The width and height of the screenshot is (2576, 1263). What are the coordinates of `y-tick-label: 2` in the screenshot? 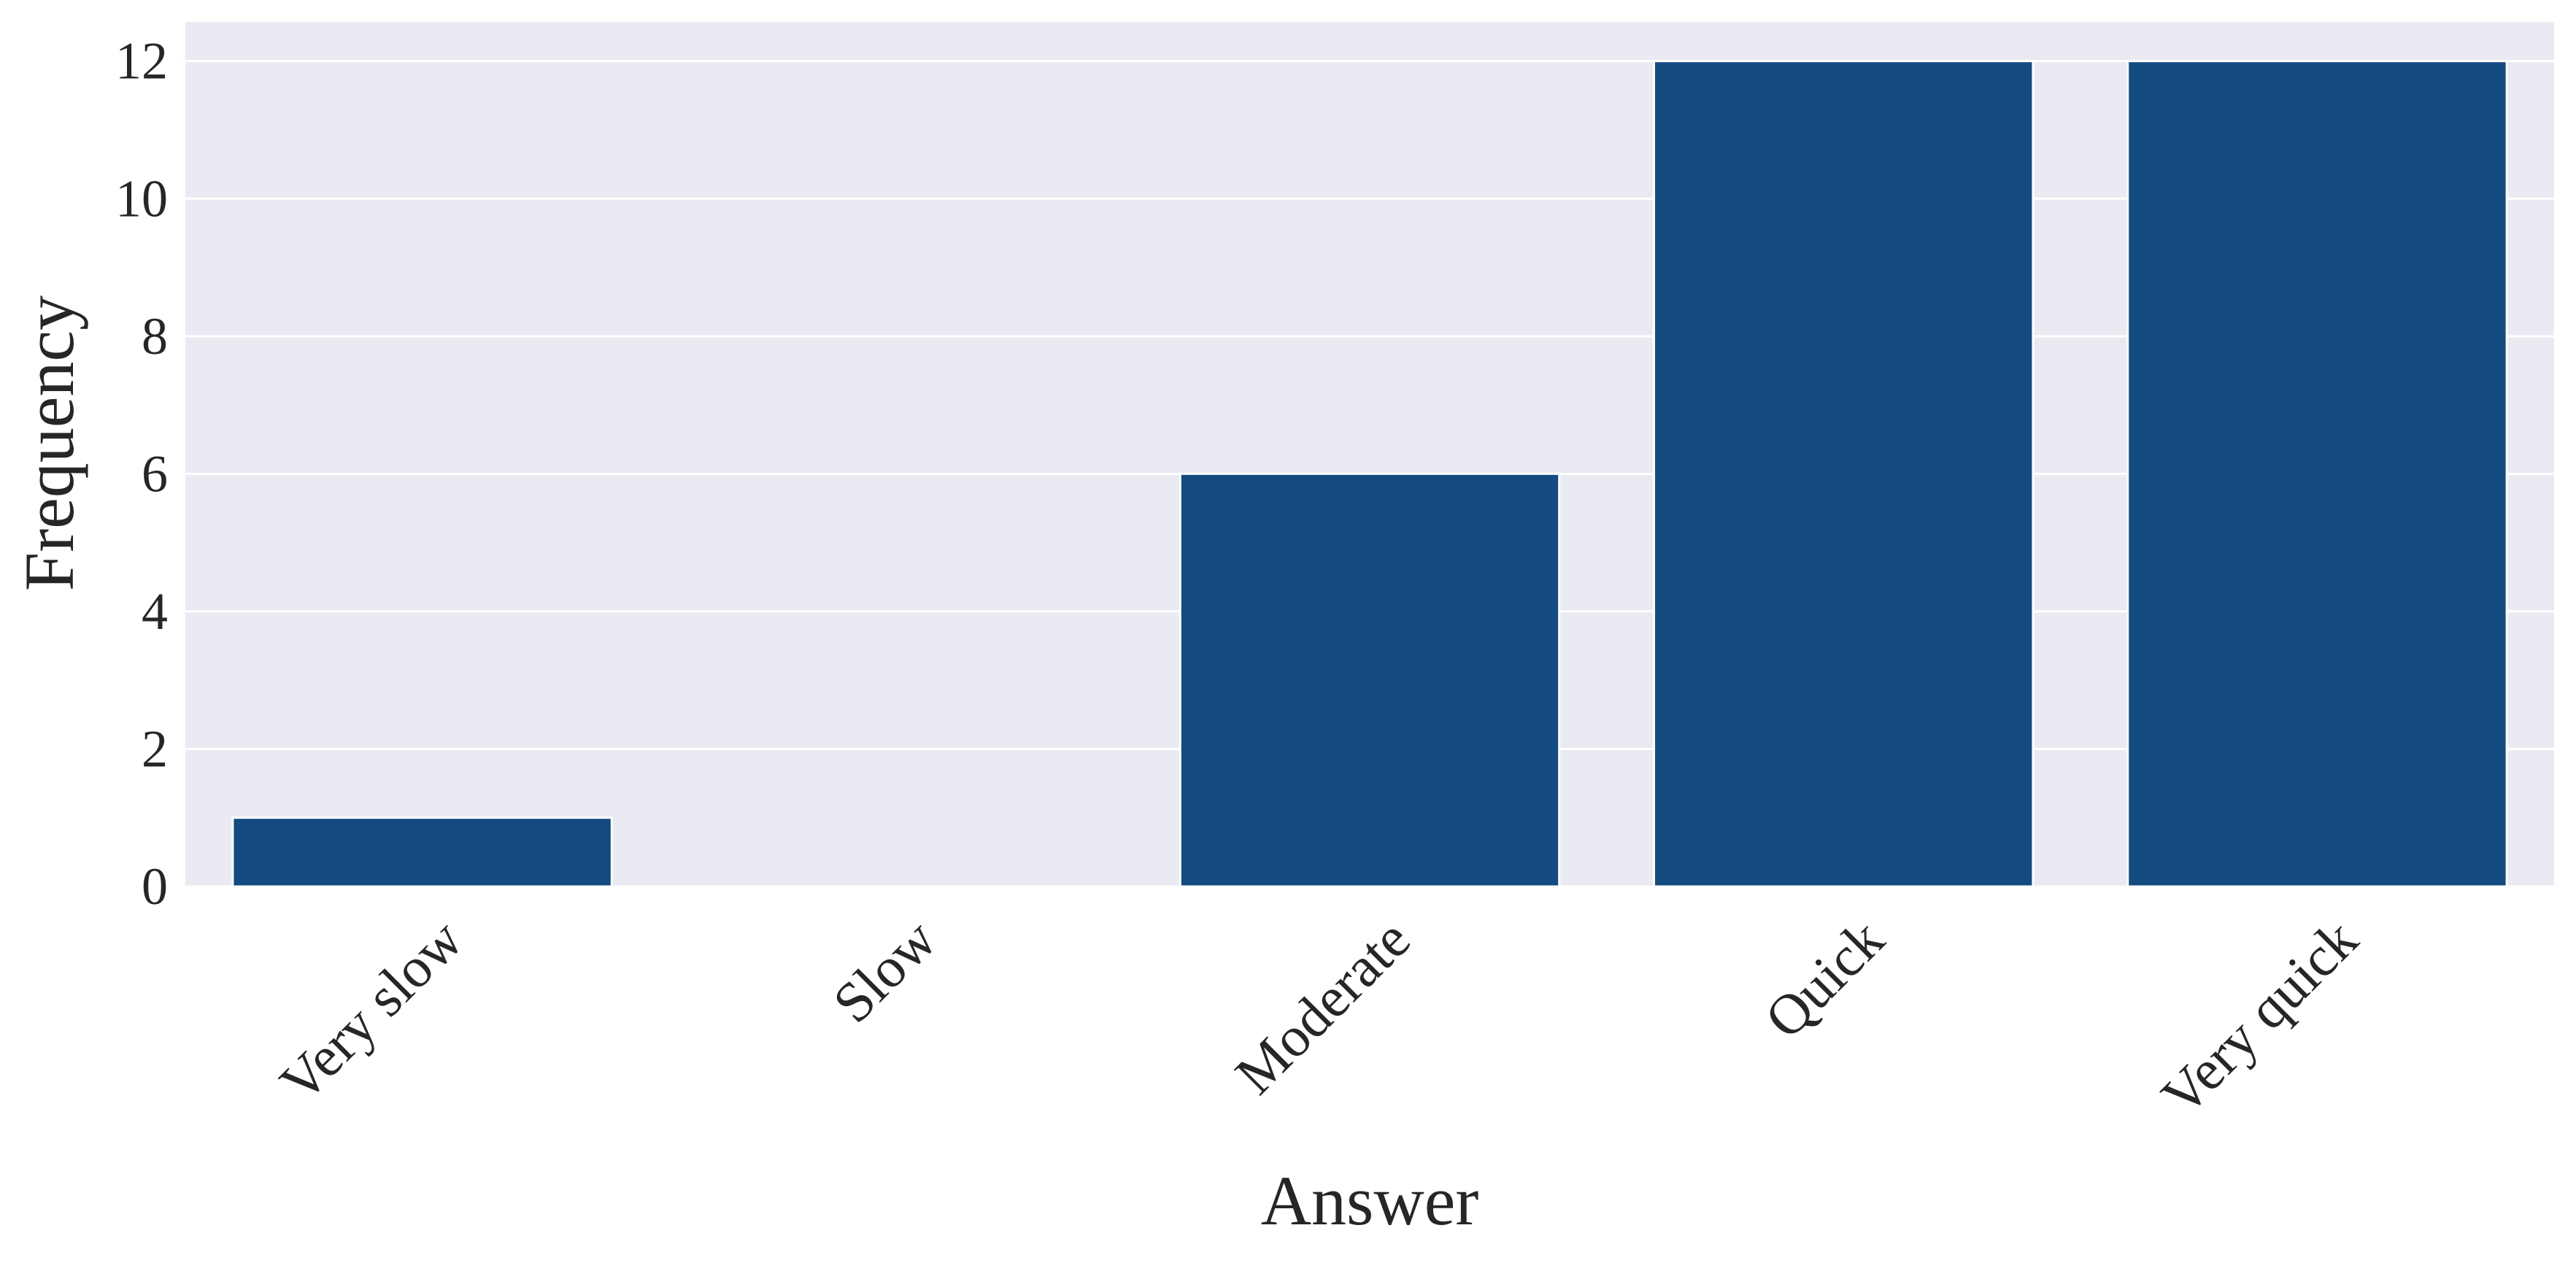 It's located at (155, 748).